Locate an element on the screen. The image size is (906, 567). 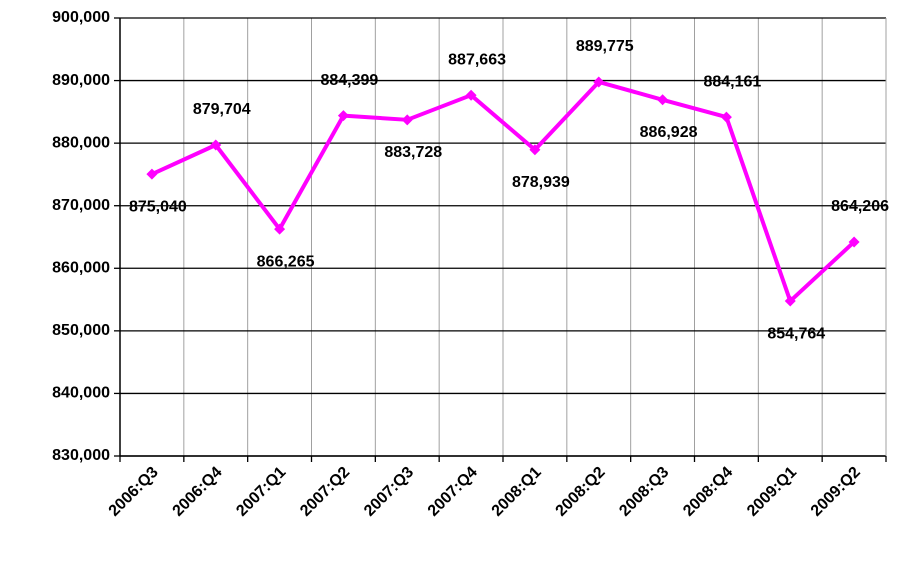
data-label: 875,040 is located at coordinates (158, 206).